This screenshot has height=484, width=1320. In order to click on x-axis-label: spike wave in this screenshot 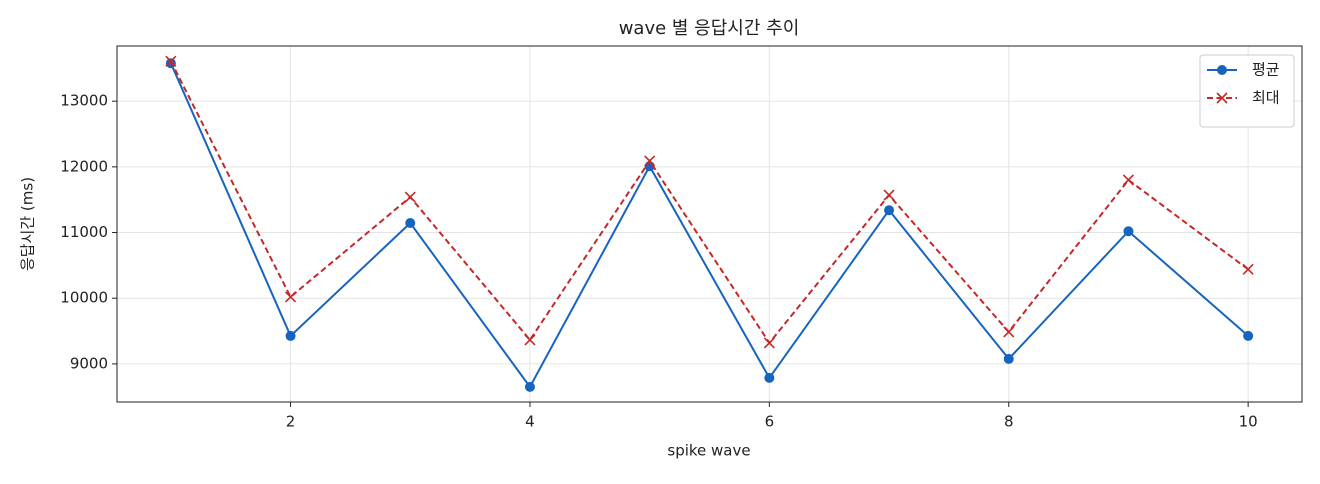, I will do `click(708, 451)`.